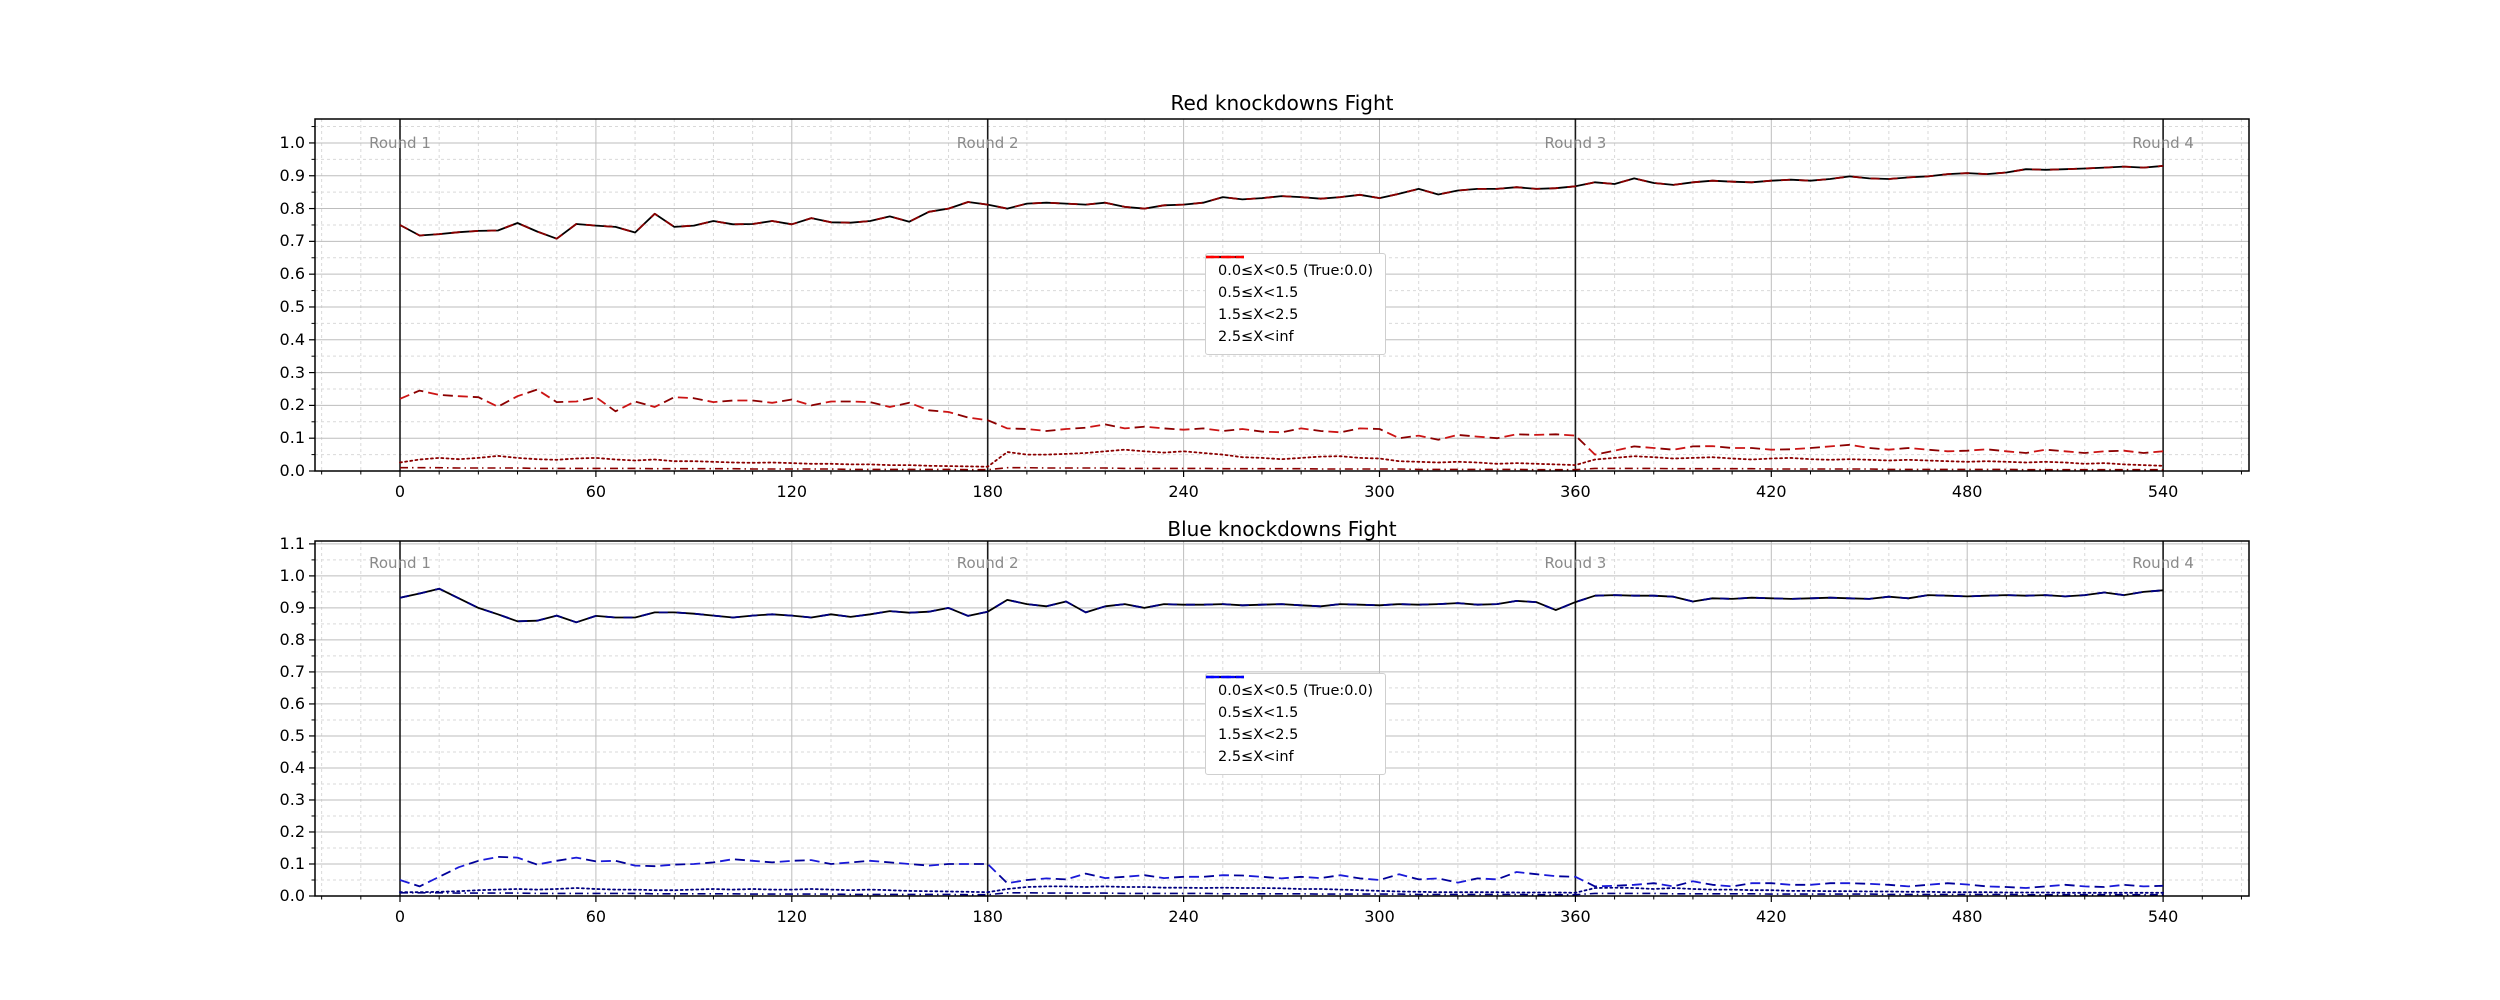  What do you see at coordinates (1282, 529) in the screenshot?
I see `blue-chart-title: Blue knockdowns Fight` at bounding box center [1282, 529].